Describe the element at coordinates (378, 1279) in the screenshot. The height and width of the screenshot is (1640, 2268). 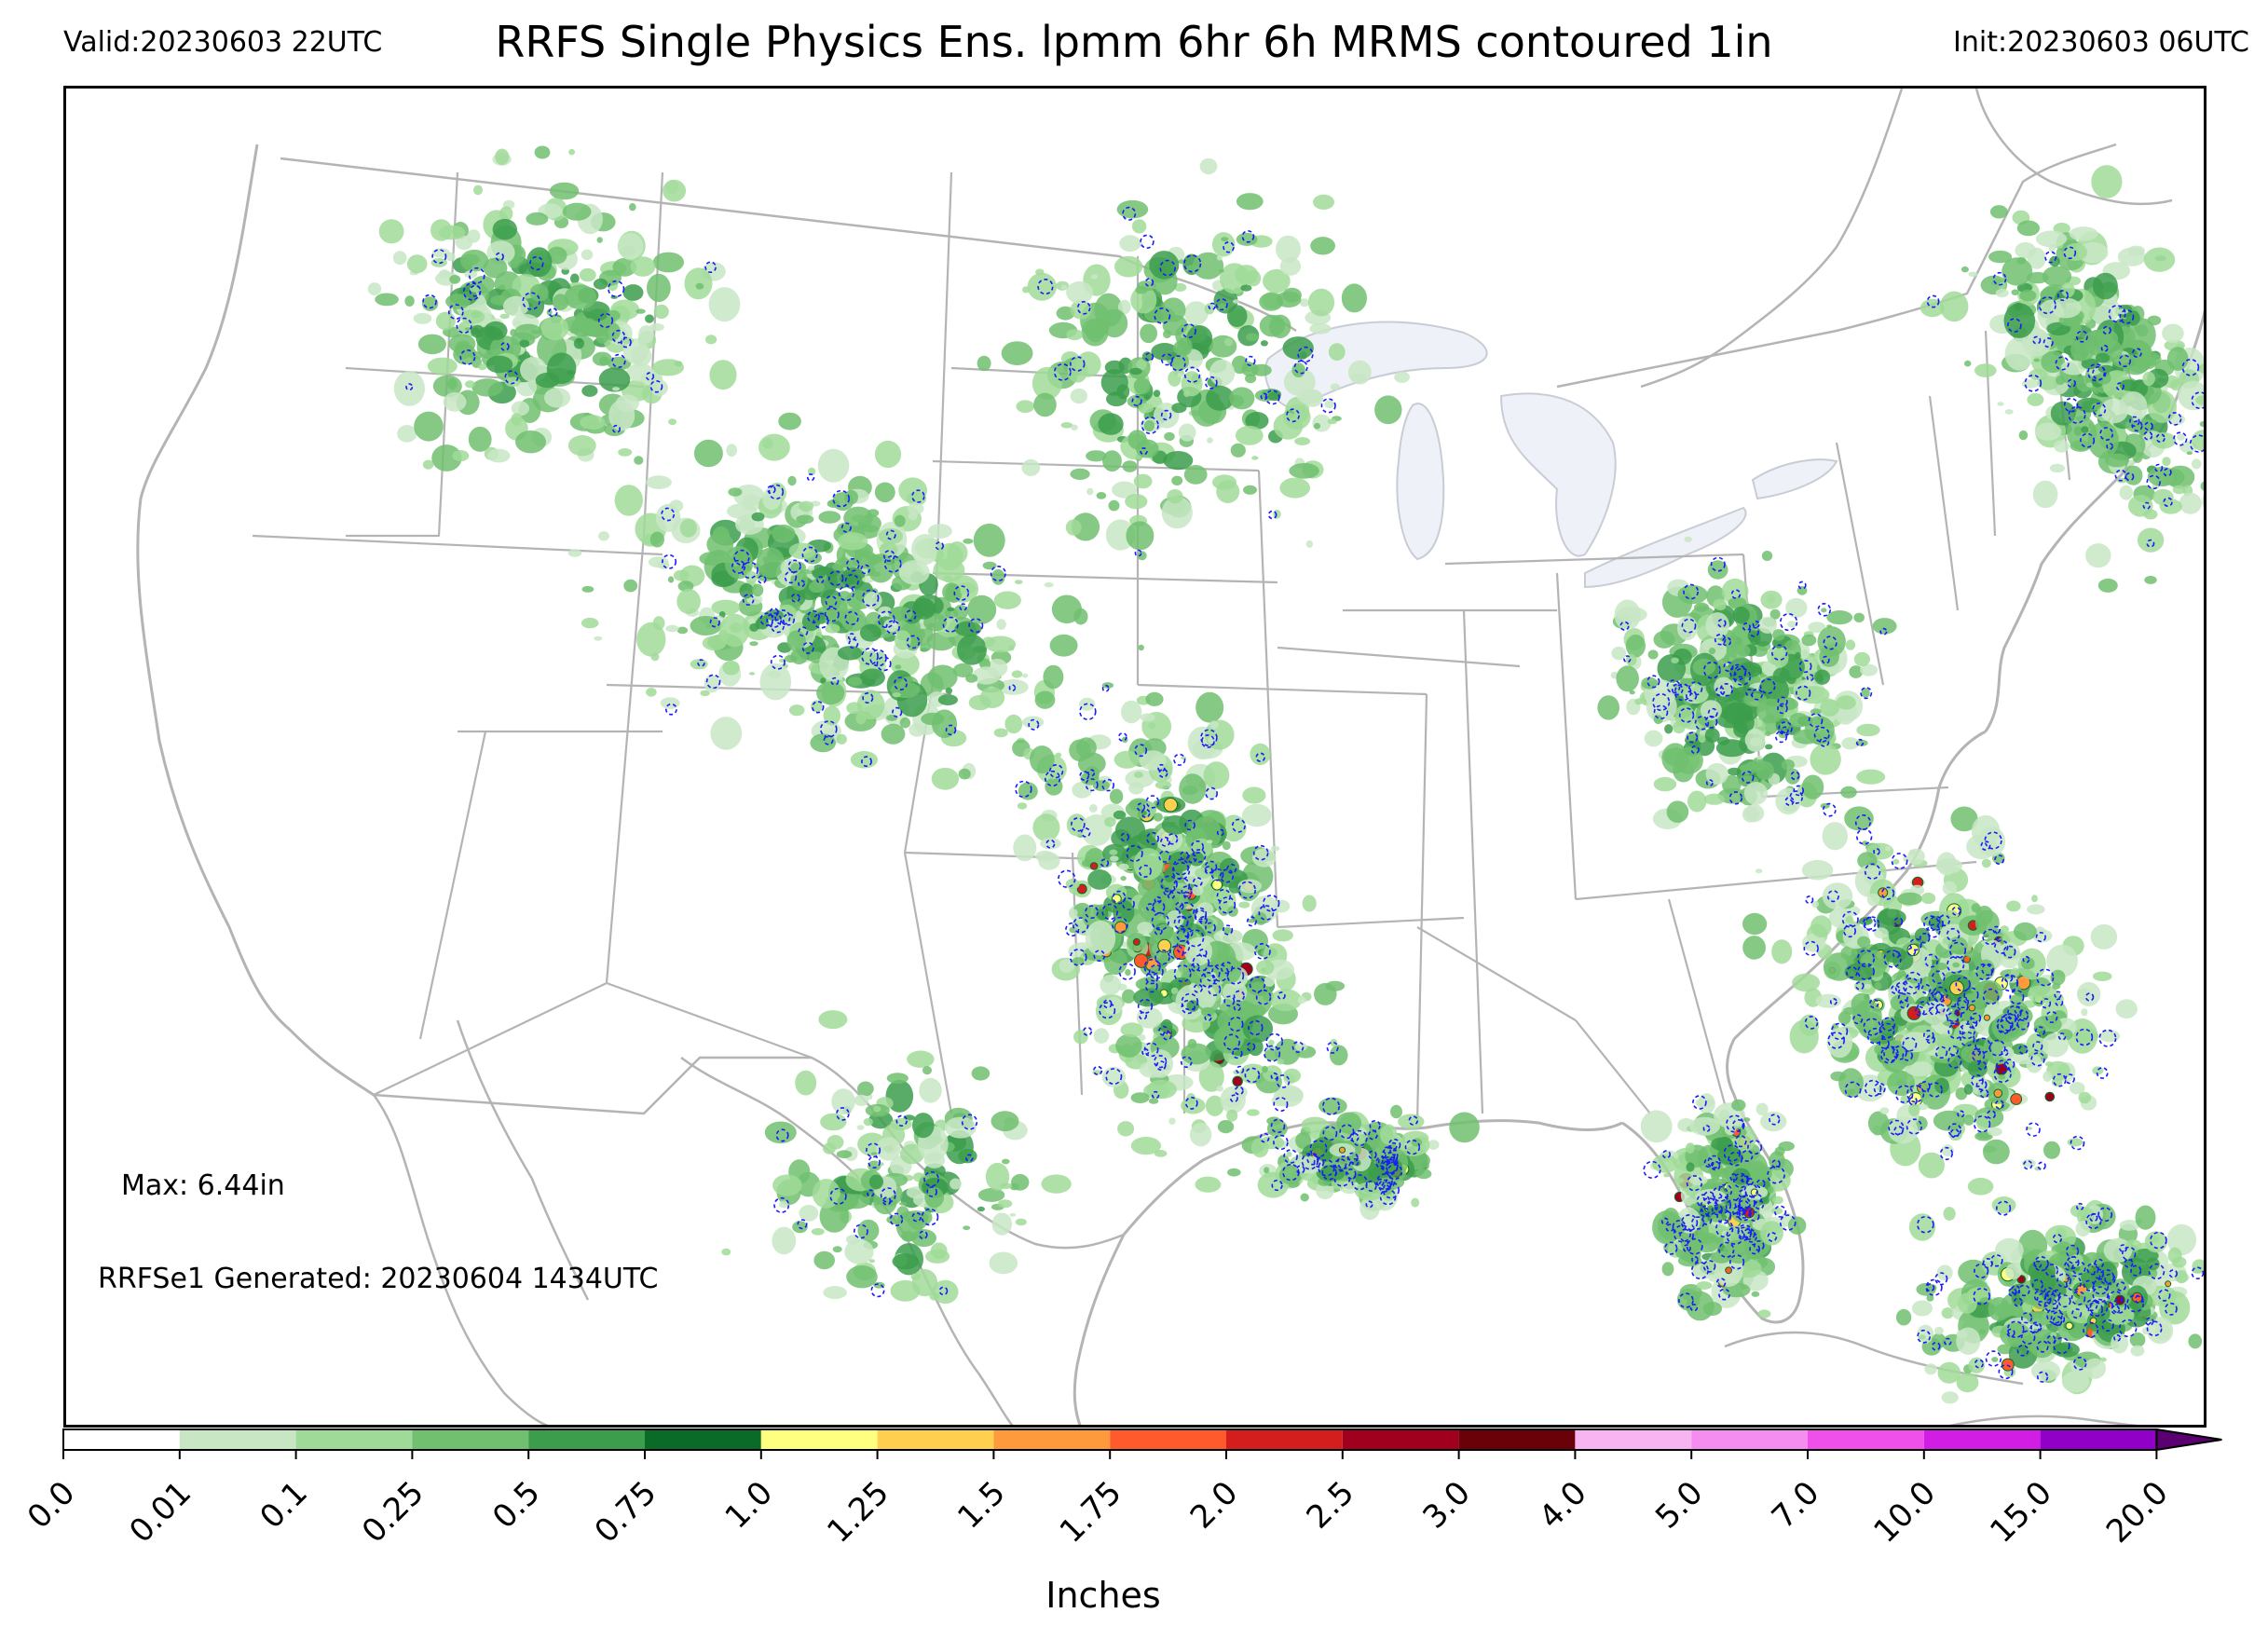
I see `generated-time-label: RRFSe1 Generated: 20230604 1434UTC` at that location.